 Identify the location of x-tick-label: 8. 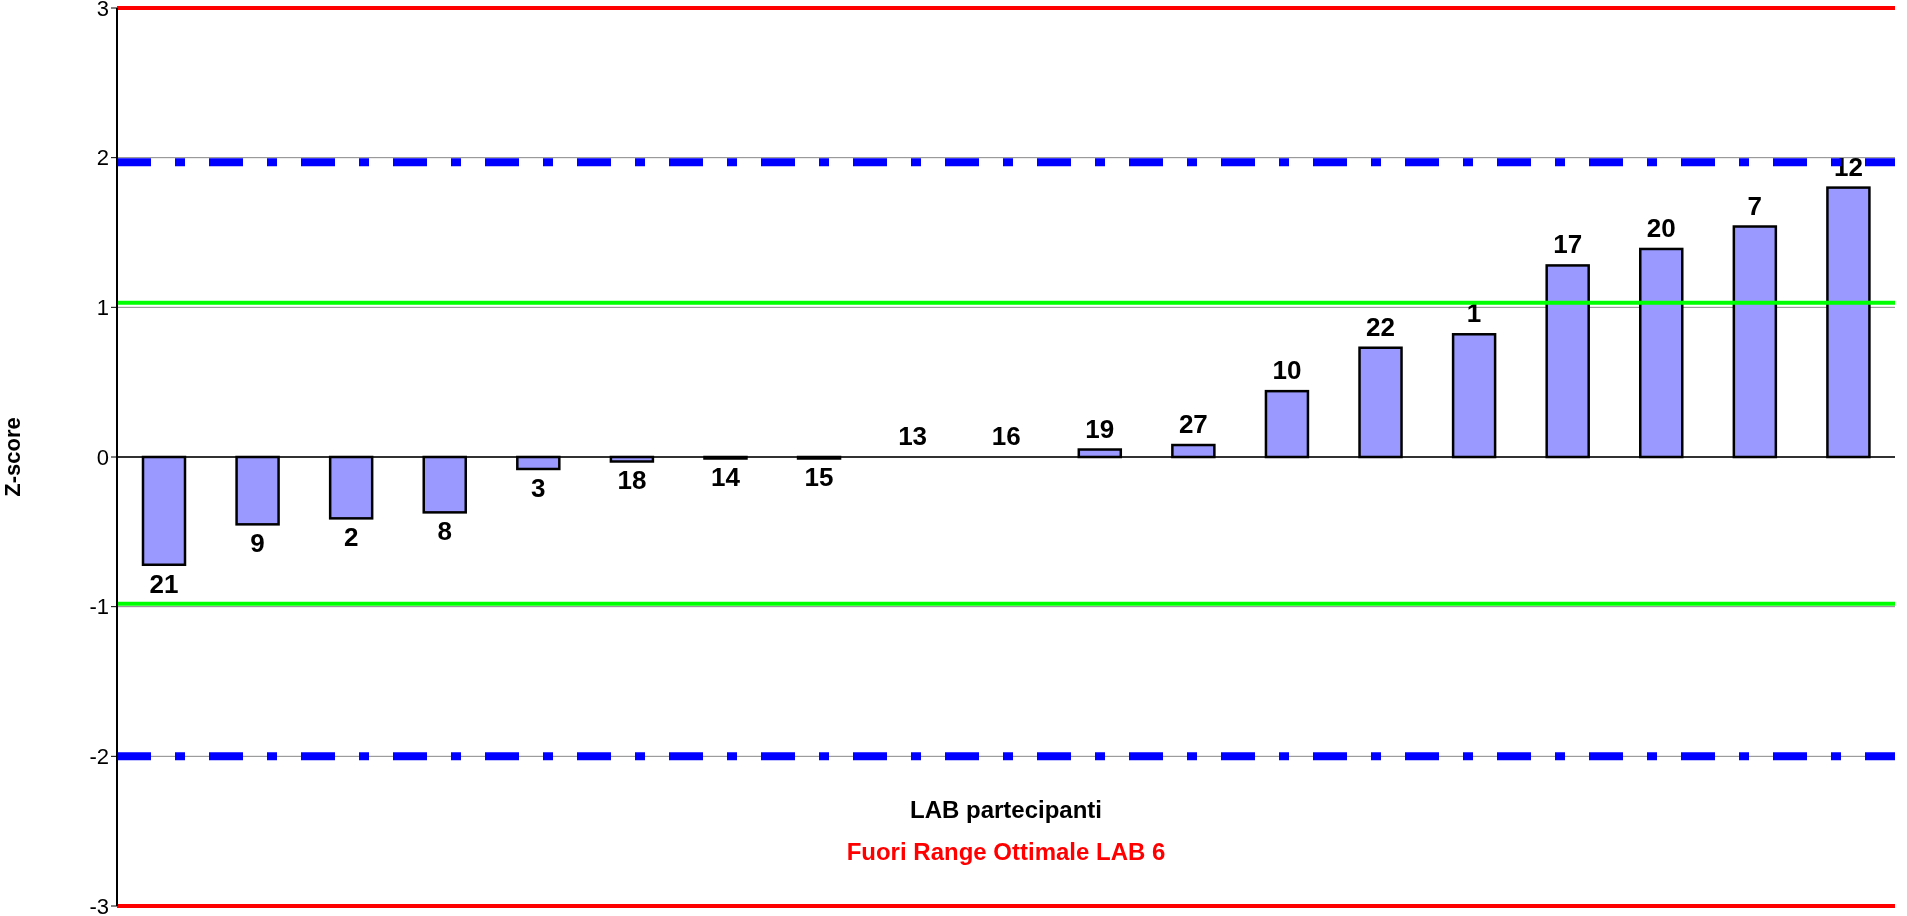
(444, 531).